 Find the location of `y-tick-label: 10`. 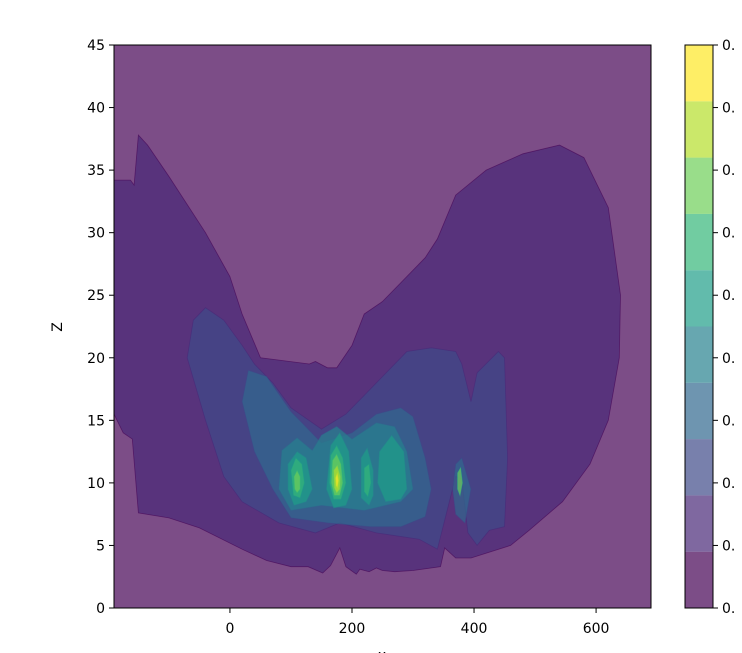

y-tick-label: 10 is located at coordinates (96, 484).